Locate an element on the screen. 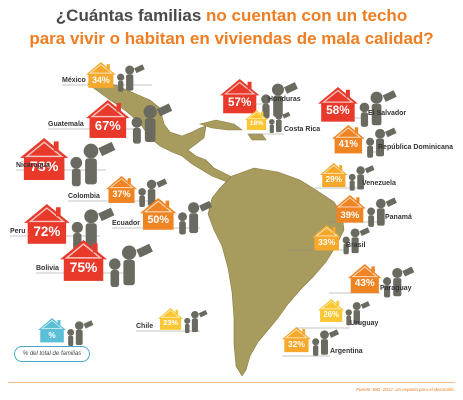 This screenshot has height=400, width=463. legend-symbol: % is located at coordinates (52, 334).